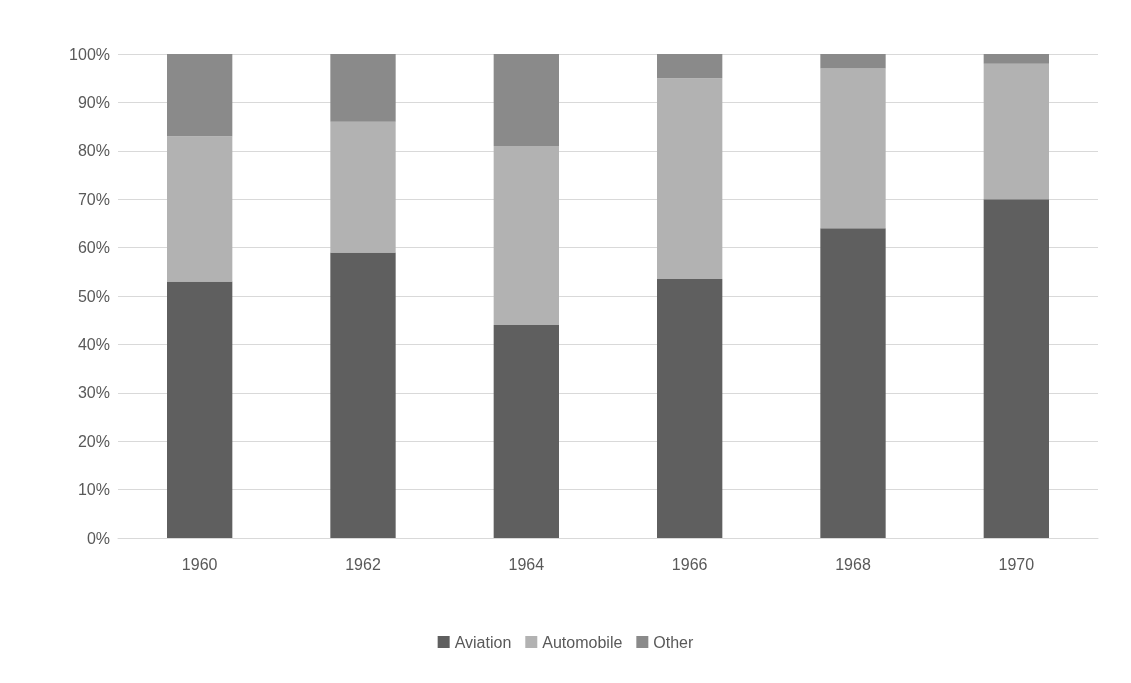  What do you see at coordinates (483, 642) in the screenshot?
I see `legend-label: Aviation` at bounding box center [483, 642].